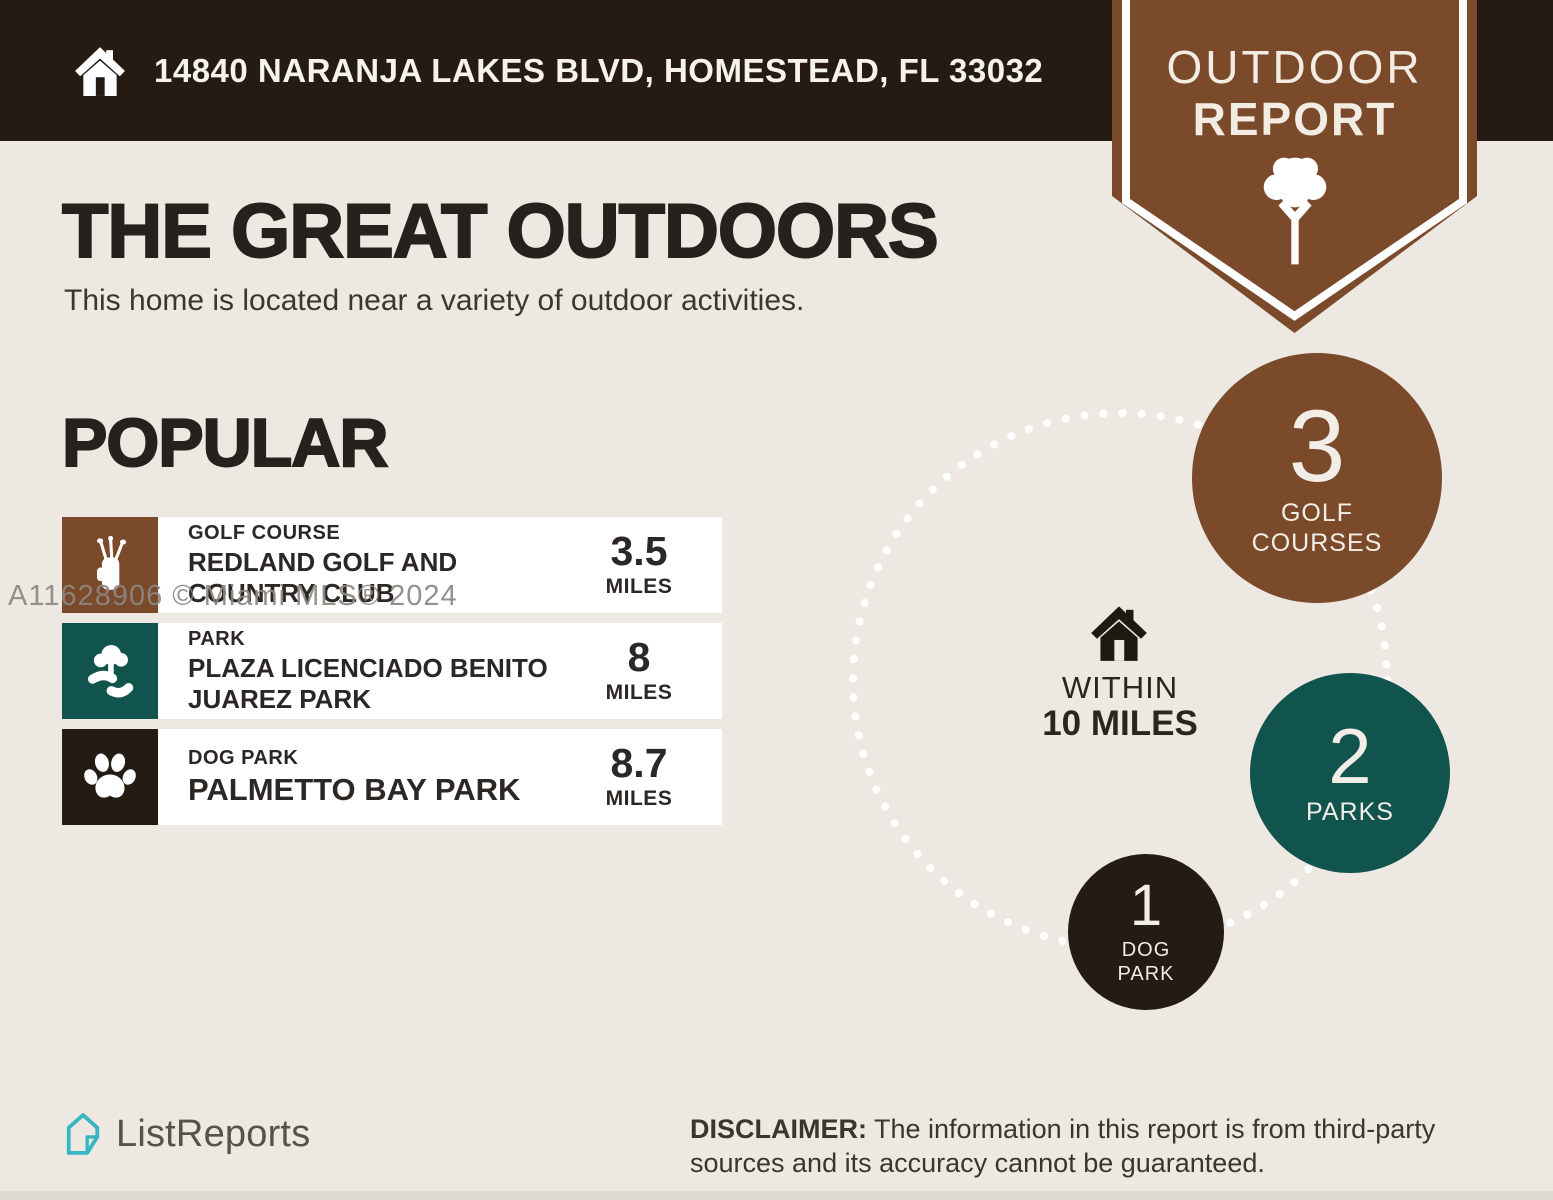 The height and width of the screenshot is (1200, 1553). What do you see at coordinates (778, 1129) in the screenshot?
I see `disclaimer-label: DISCLAIMER:` at bounding box center [778, 1129].